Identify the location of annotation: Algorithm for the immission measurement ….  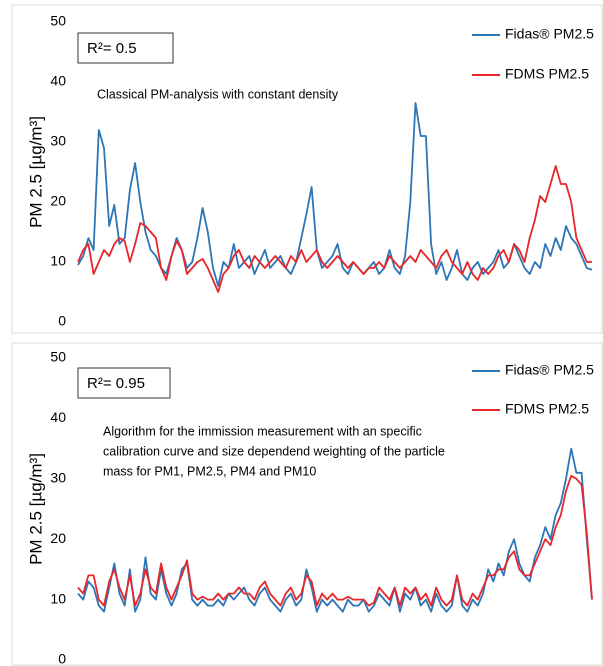
(262, 431).